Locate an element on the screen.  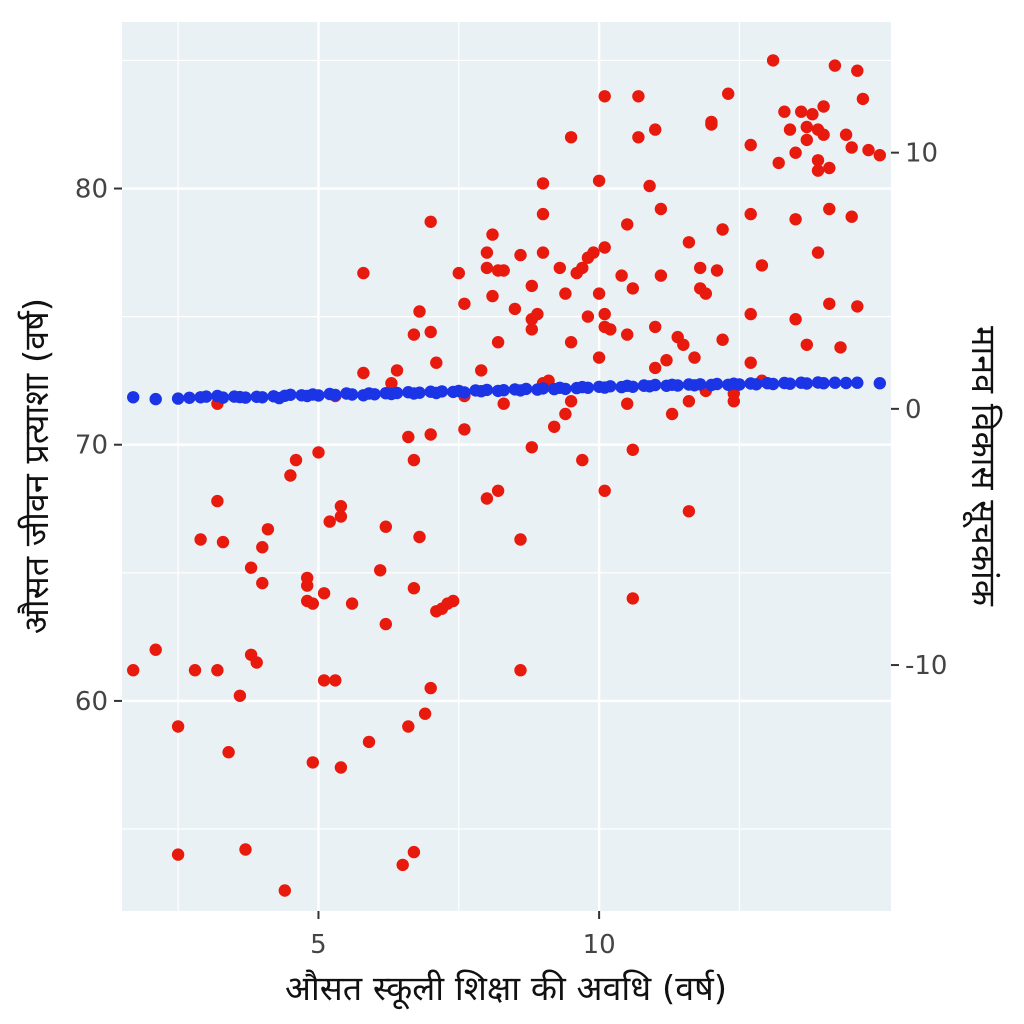
y2-tick-label: 0 is located at coordinates (913, 410).